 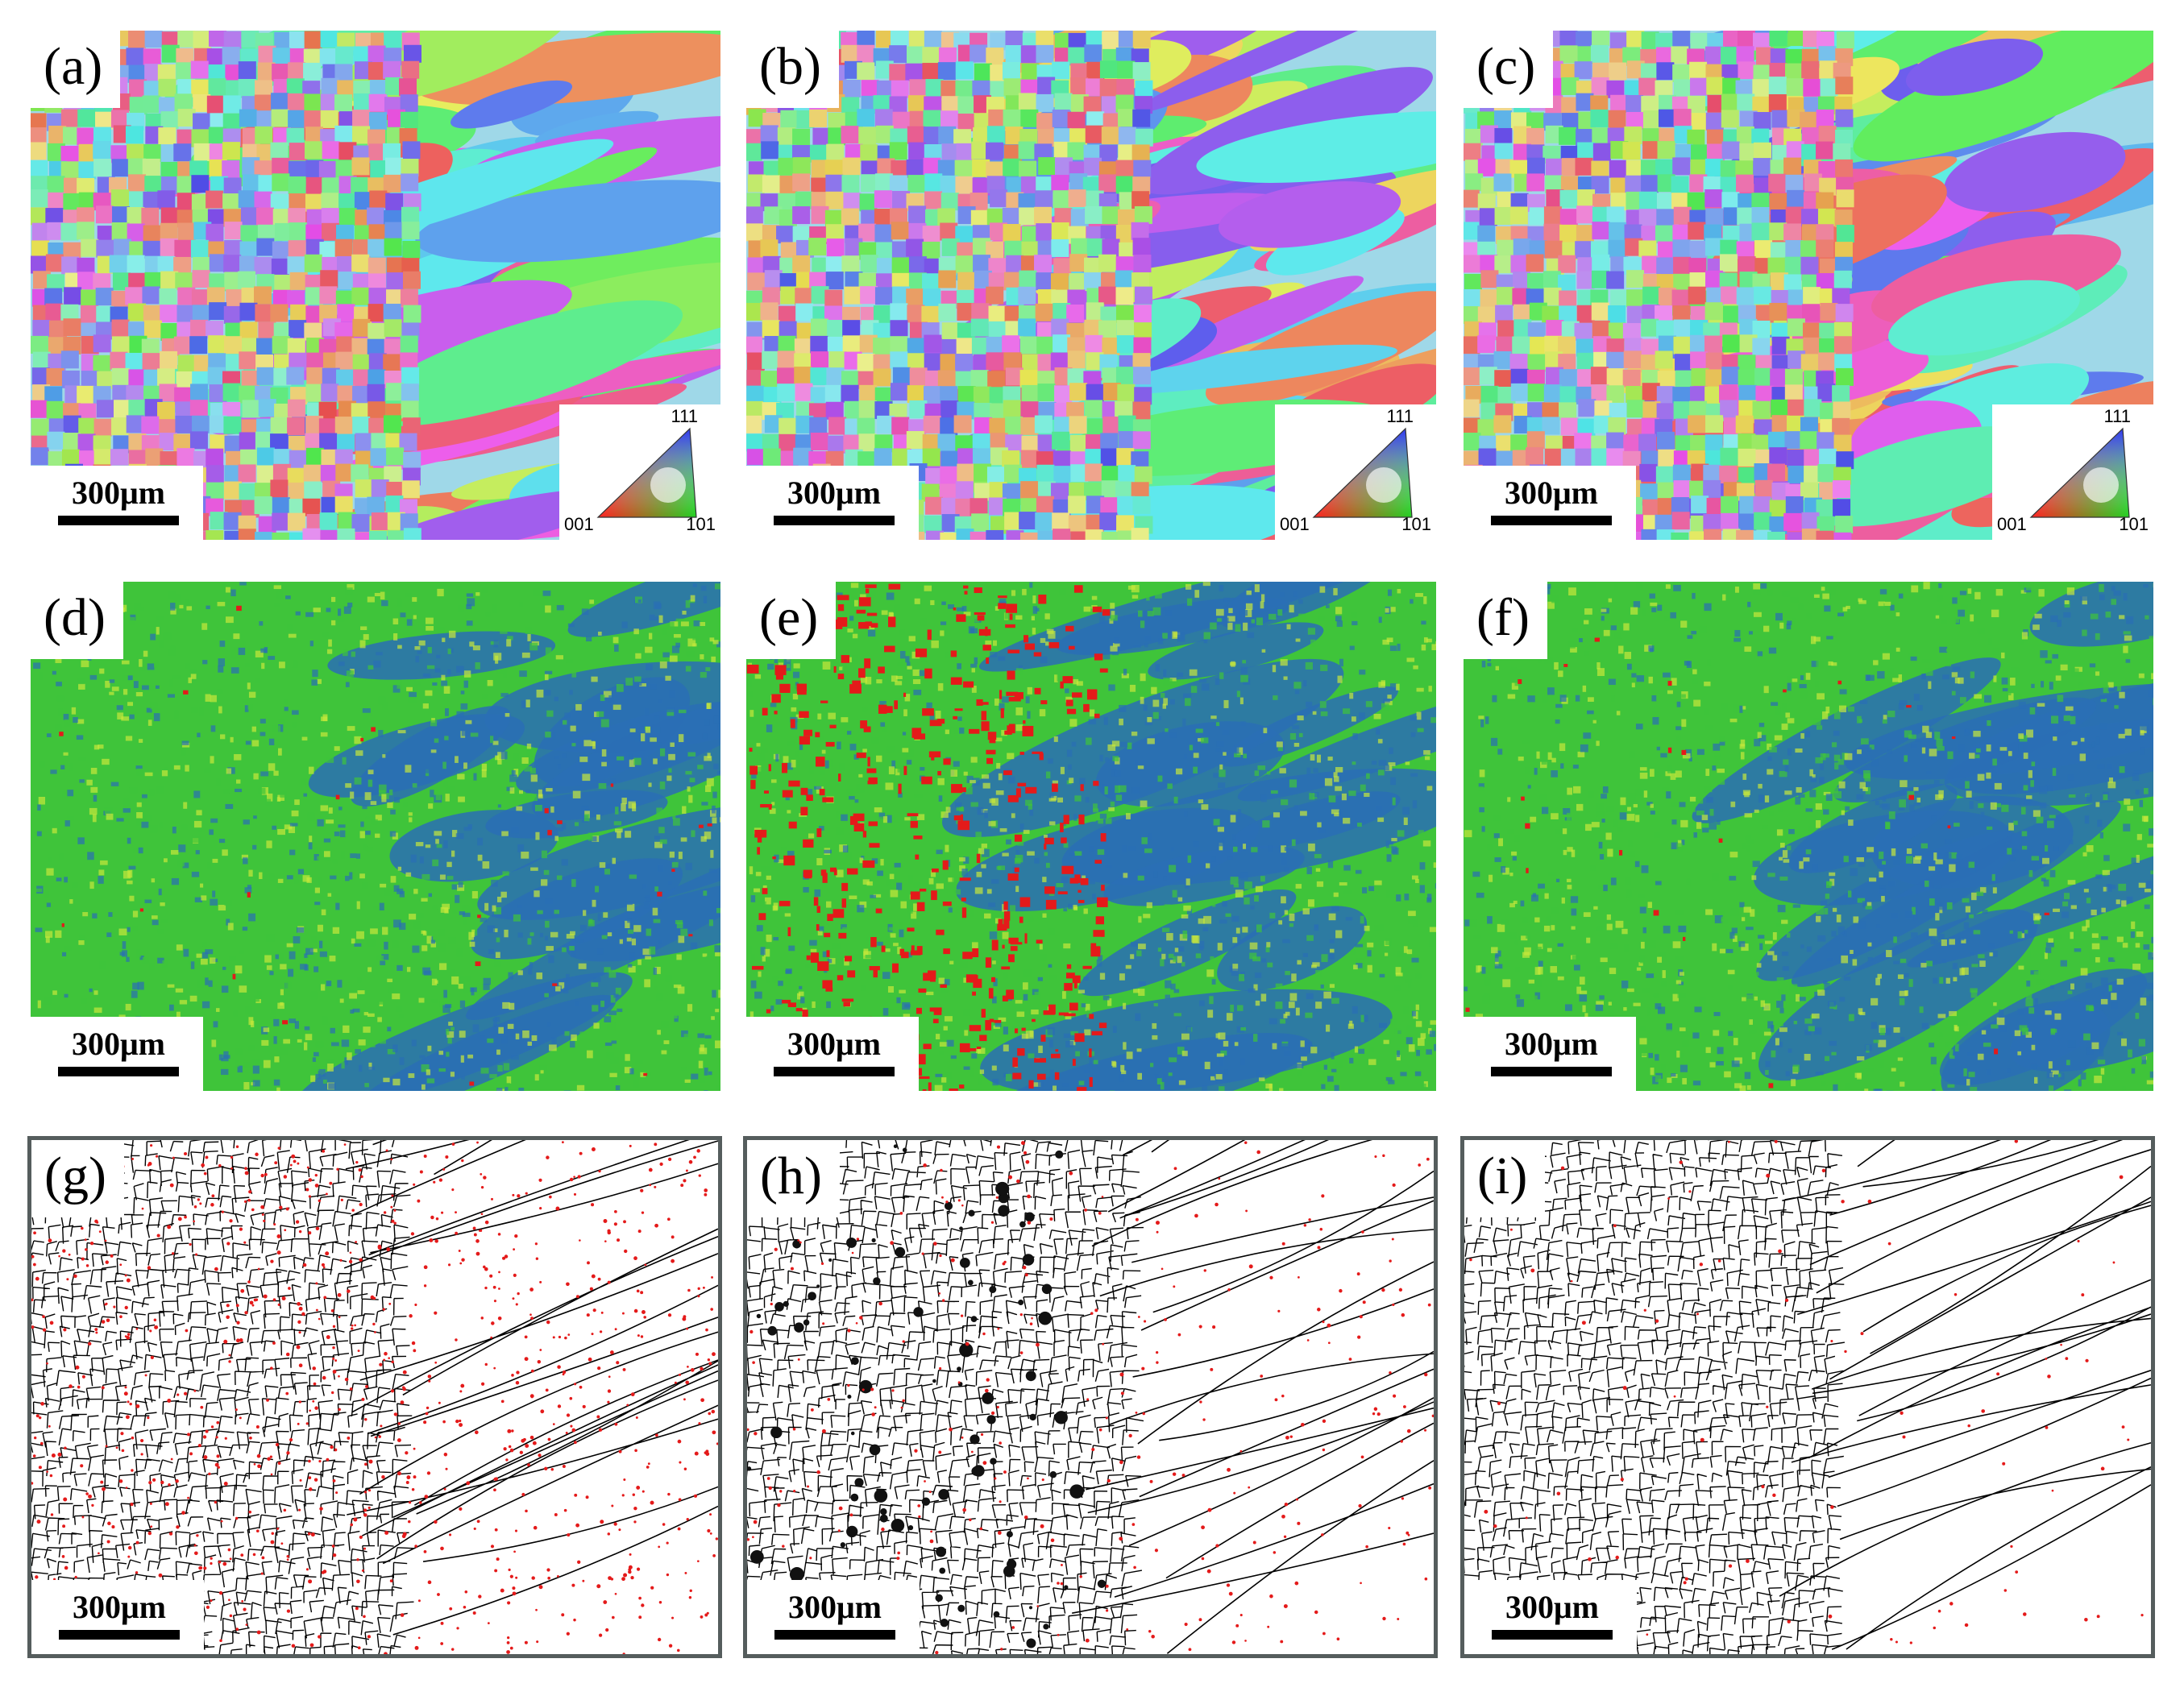 I want to click on kam-map-f, so click(x=1808, y=837).